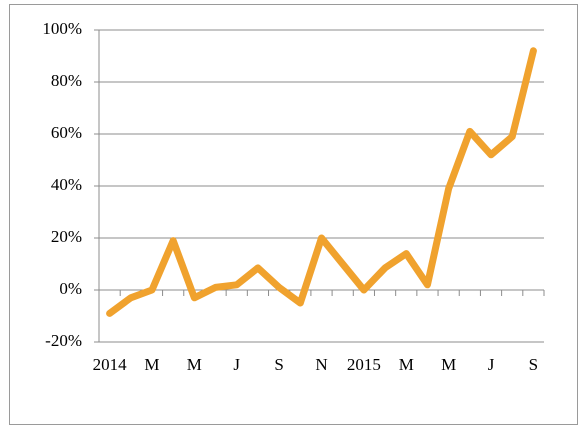 The height and width of the screenshot is (427, 582). I want to click on x-tick-label: 2015, so click(364, 364).